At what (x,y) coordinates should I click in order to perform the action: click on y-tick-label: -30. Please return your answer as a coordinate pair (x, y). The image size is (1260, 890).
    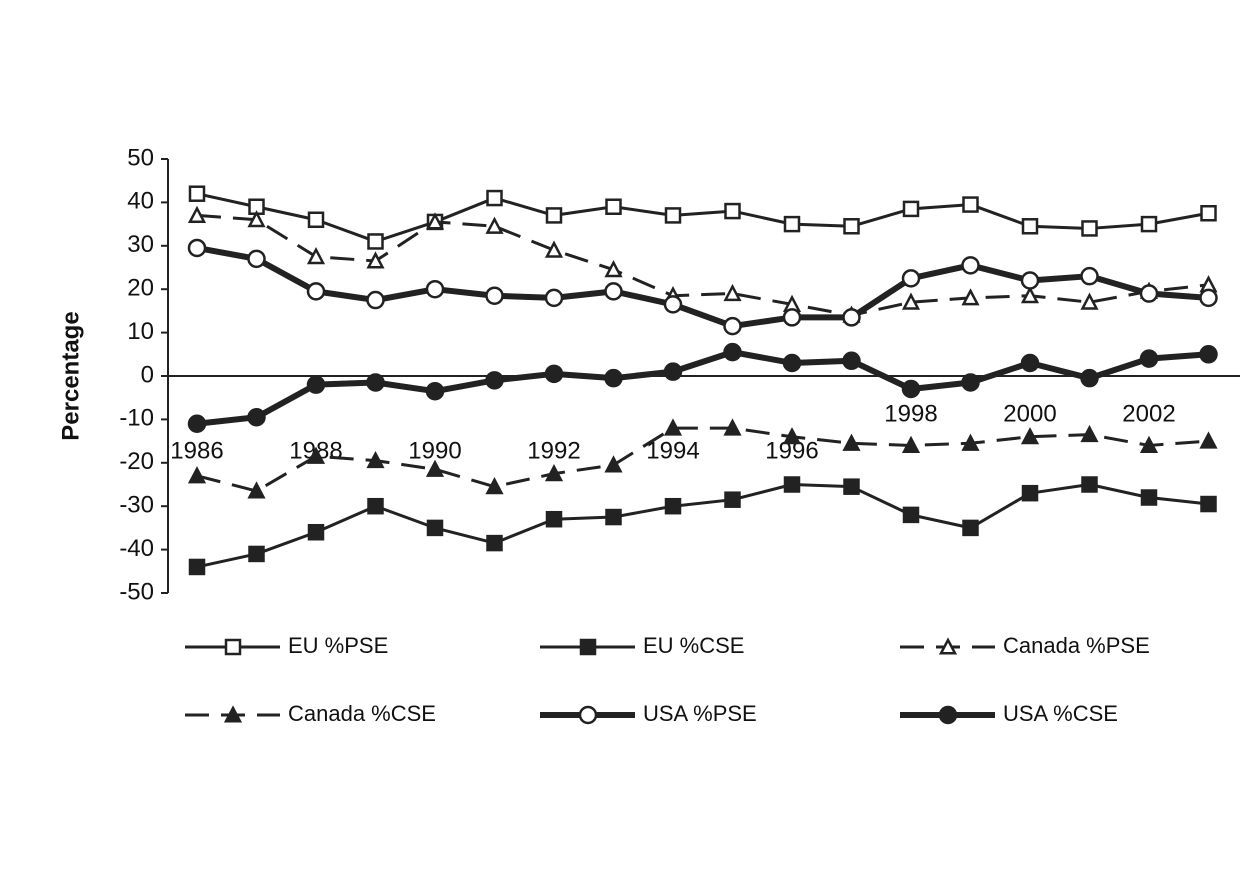
    Looking at the image, I should click on (136, 505).